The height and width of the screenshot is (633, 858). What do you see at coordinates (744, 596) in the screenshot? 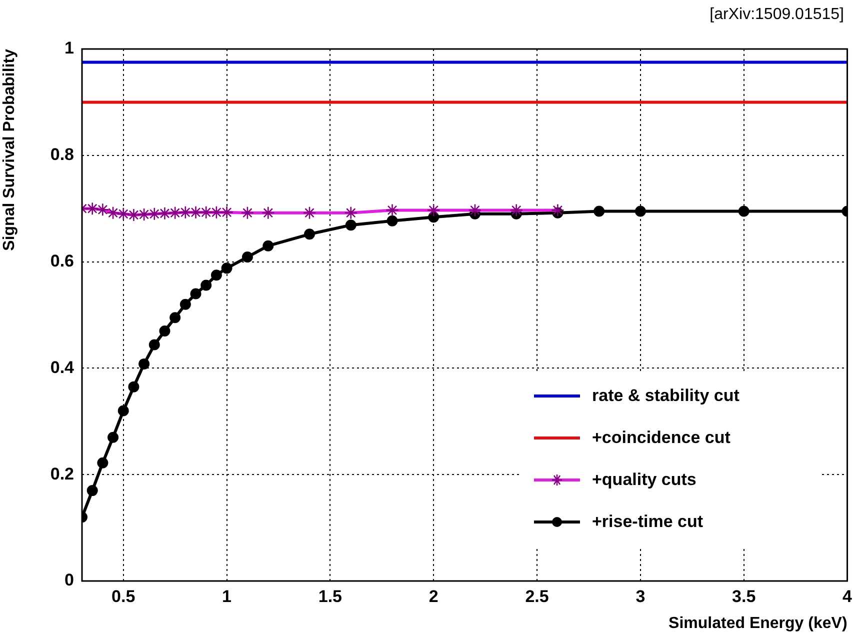
I see `x-tick-label: 3.5` at bounding box center [744, 596].